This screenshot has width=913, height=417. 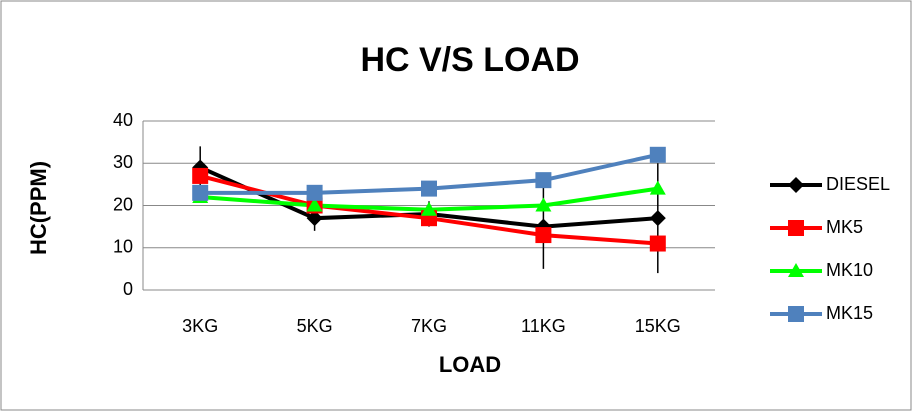 What do you see at coordinates (543, 326) in the screenshot?
I see `x-tick-label: 11KG` at bounding box center [543, 326].